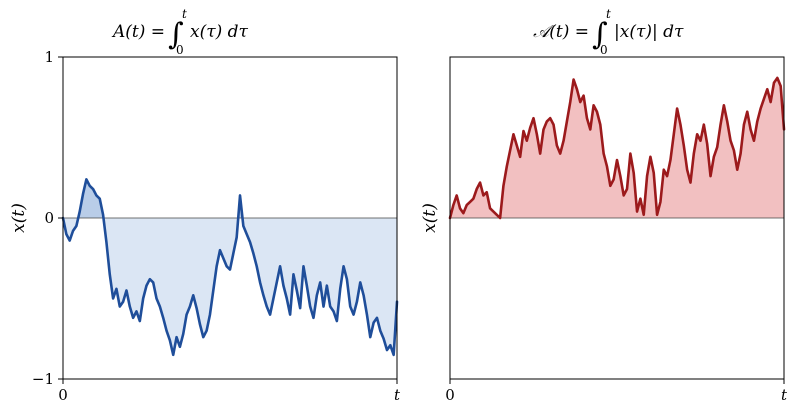 The height and width of the screenshot is (414, 797). I want to click on left-title-integral: ∫, so click(176, 34).